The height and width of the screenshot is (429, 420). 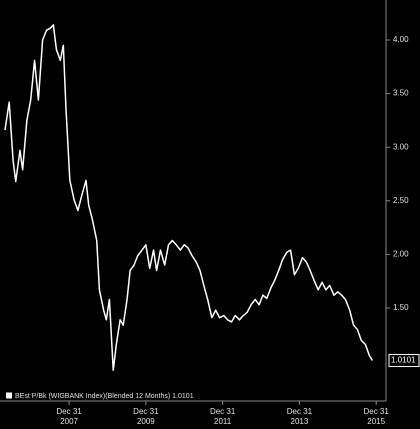 What do you see at coordinates (376, 416) in the screenshot?
I see `x-tick-label: Dec 31 2015` at bounding box center [376, 416].